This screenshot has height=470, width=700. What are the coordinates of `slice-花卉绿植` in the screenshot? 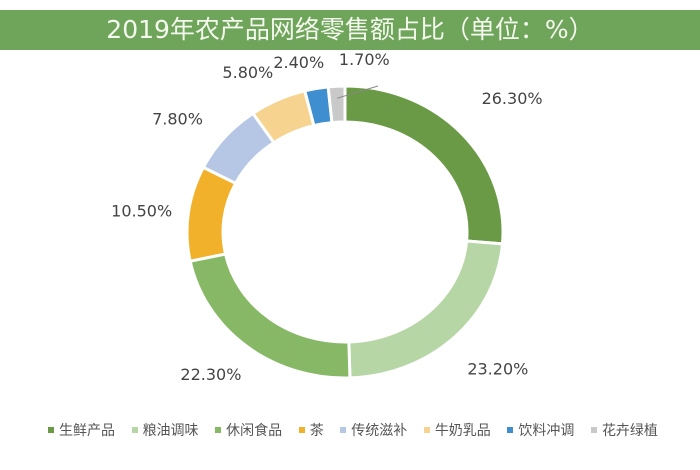 It's located at (336, 104).